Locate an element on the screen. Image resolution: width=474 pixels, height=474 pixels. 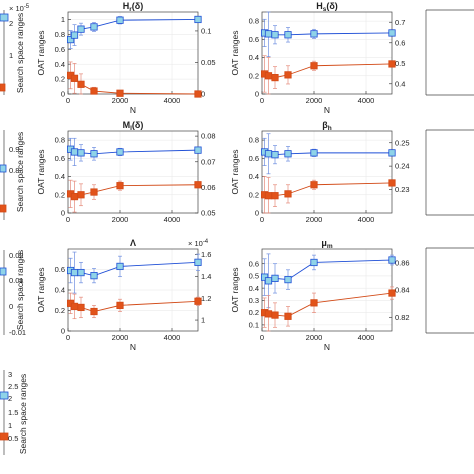
fragment-tick: 1 is located at coordinates (11, 55).